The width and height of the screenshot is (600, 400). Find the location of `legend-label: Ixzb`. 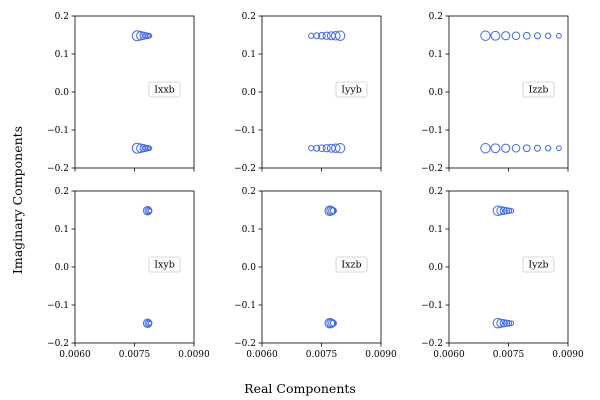

legend-label: Ixzb is located at coordinates (351, 265).